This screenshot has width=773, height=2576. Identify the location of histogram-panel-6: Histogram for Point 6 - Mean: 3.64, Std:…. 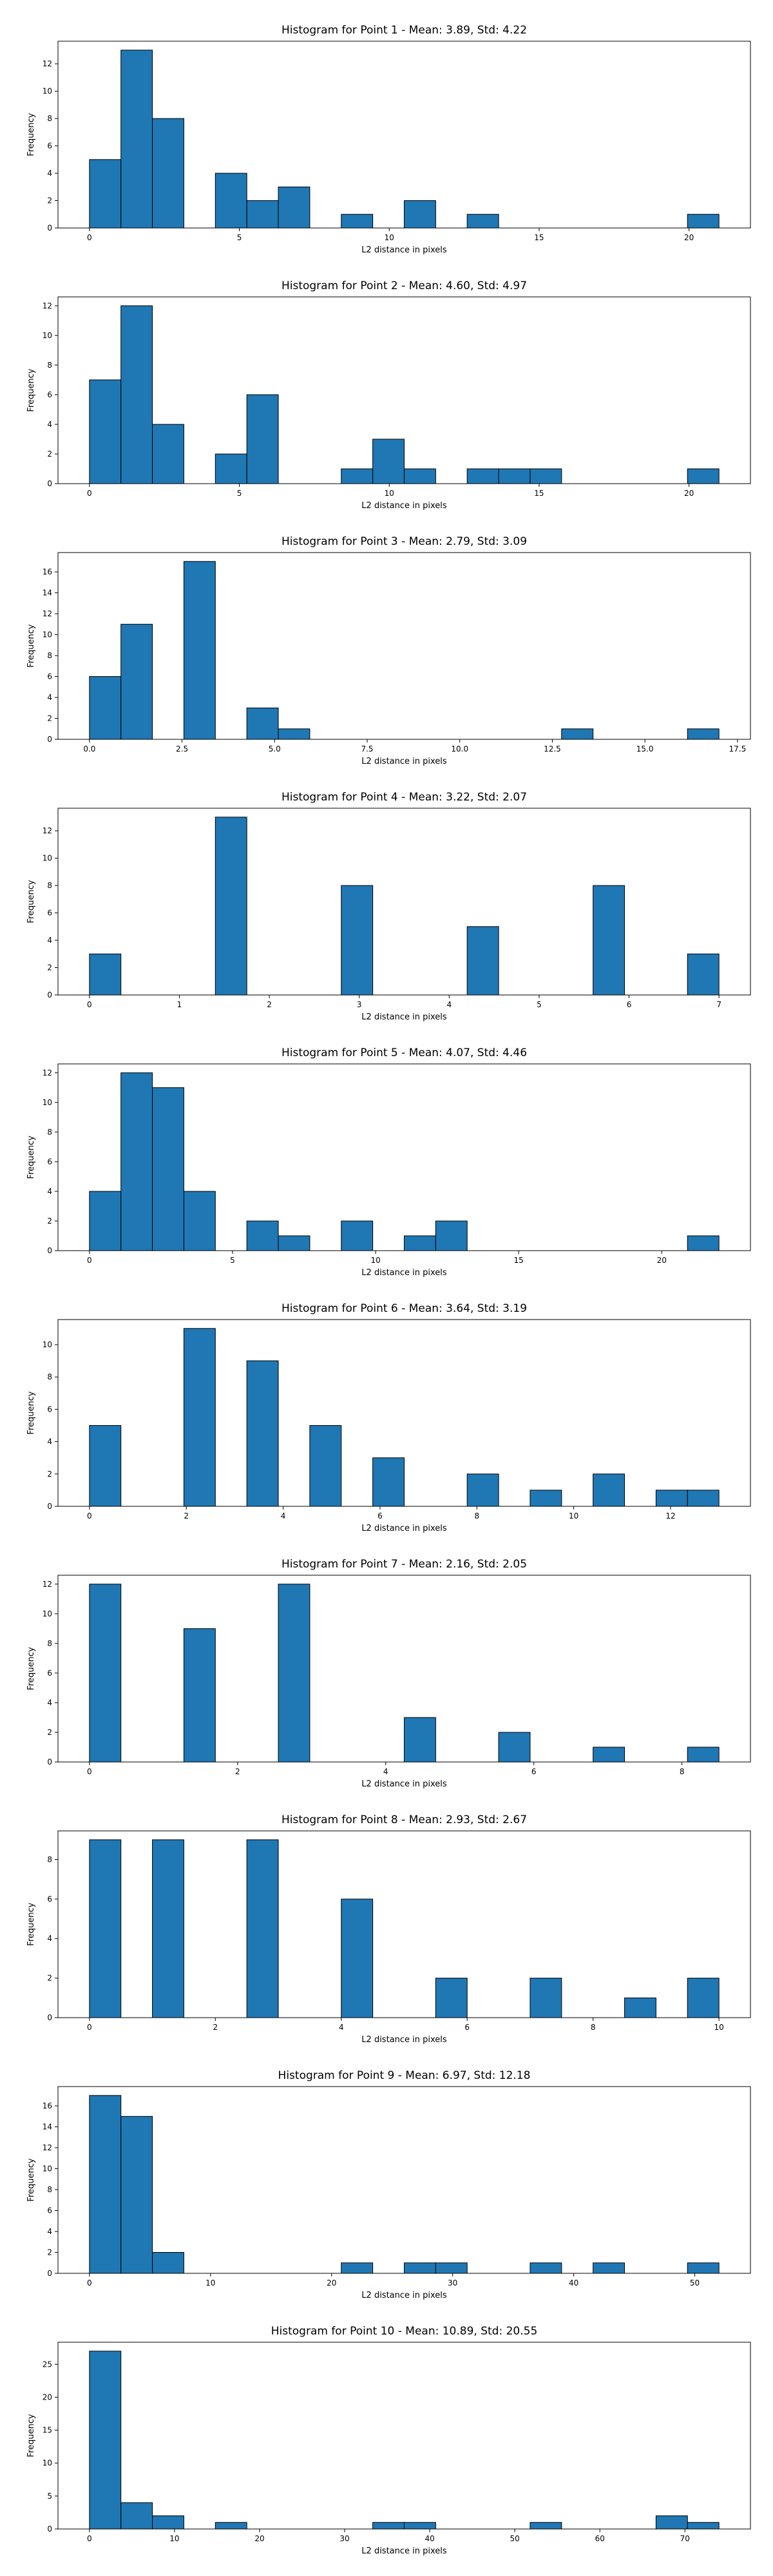
(388, 1417).